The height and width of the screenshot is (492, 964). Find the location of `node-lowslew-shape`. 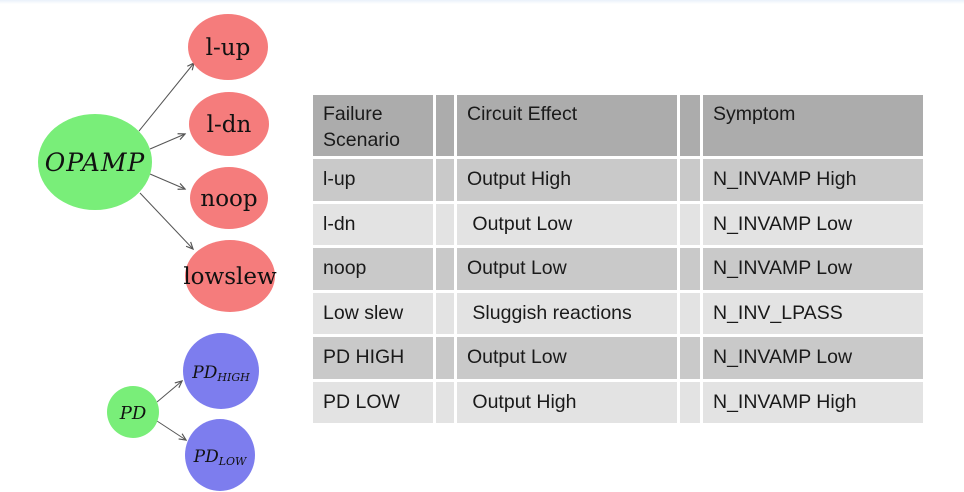

node-lowslew-shape is located at coordinates (230, 276).